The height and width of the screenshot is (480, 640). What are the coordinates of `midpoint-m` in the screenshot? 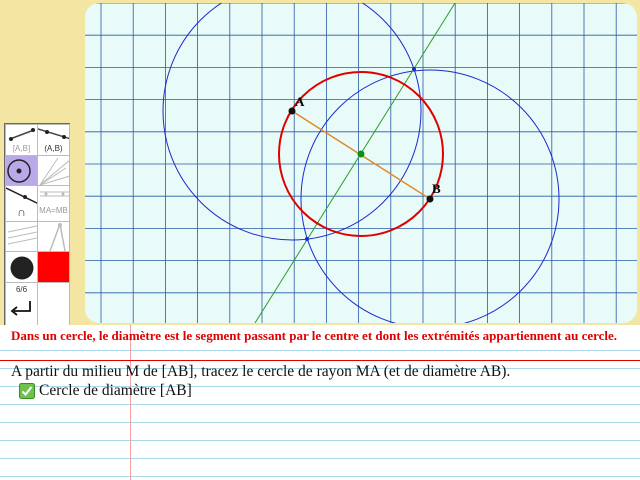 It's located at (361, 154).